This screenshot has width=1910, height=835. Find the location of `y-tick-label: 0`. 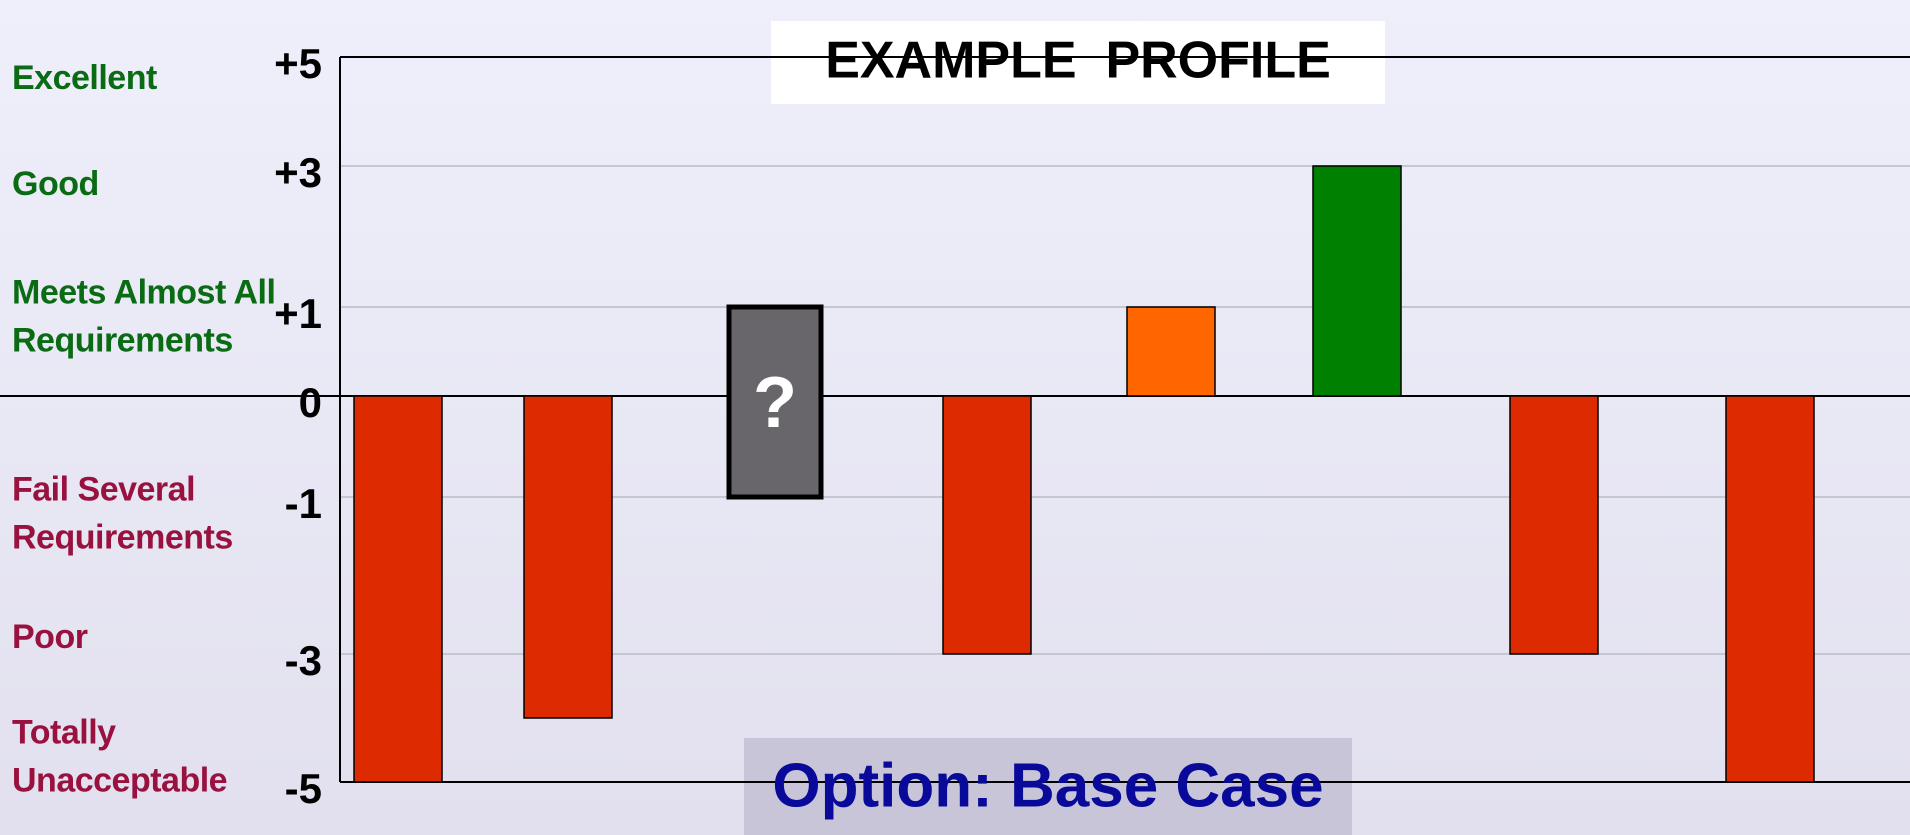

y-tick-label: 0 is located at coordinates (310, 402).